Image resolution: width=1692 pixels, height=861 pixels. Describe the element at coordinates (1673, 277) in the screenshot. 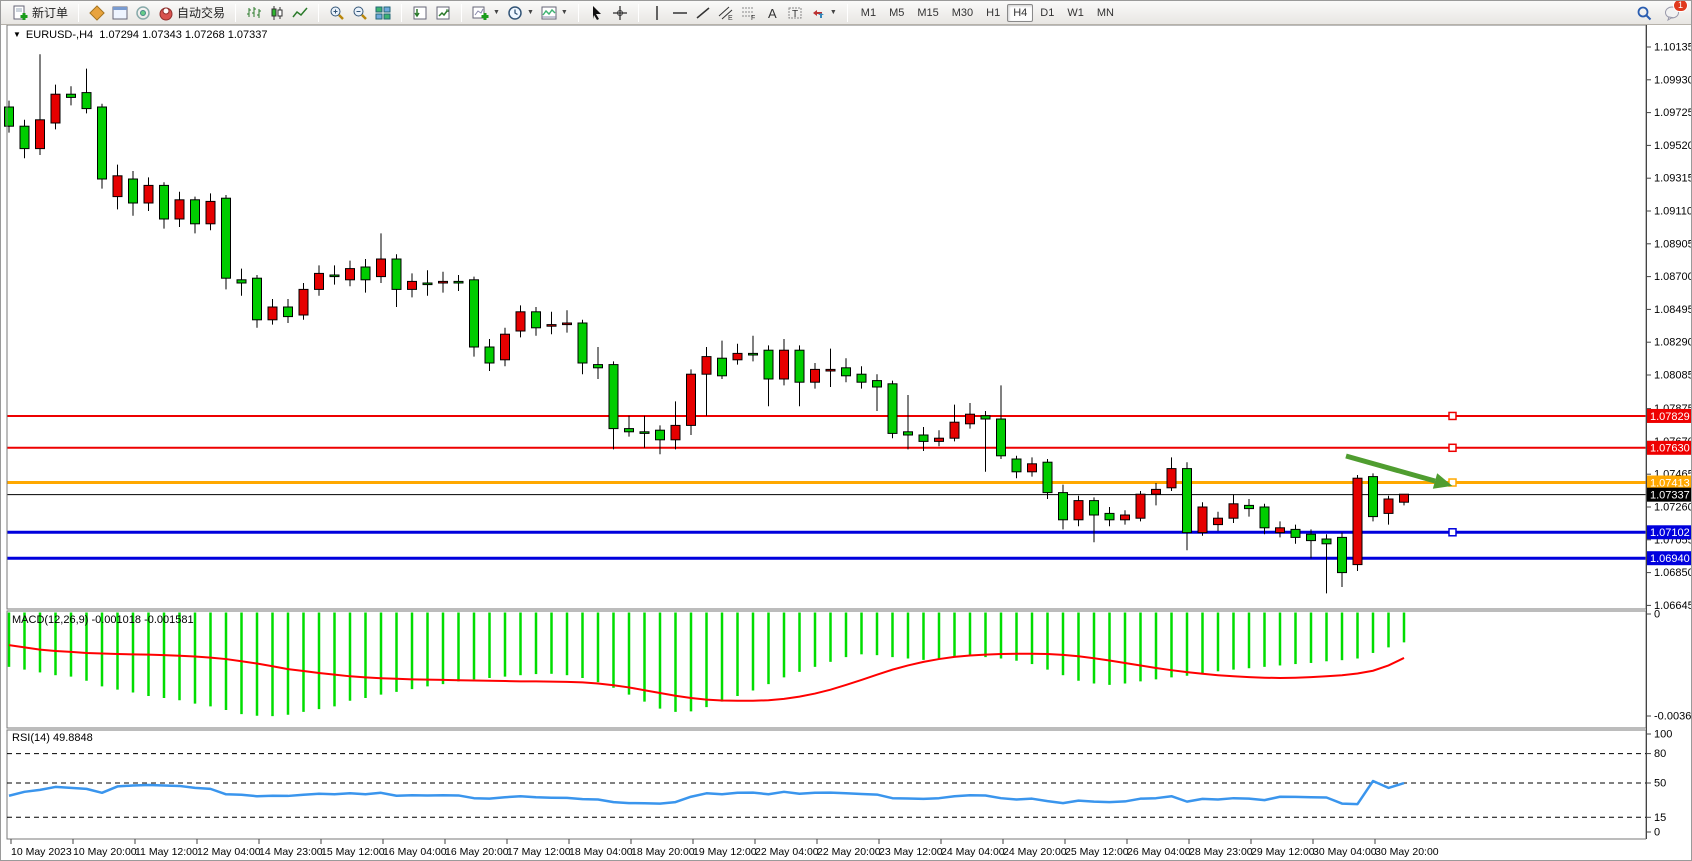

I see `price-tick-label: 1.08700` at that location.